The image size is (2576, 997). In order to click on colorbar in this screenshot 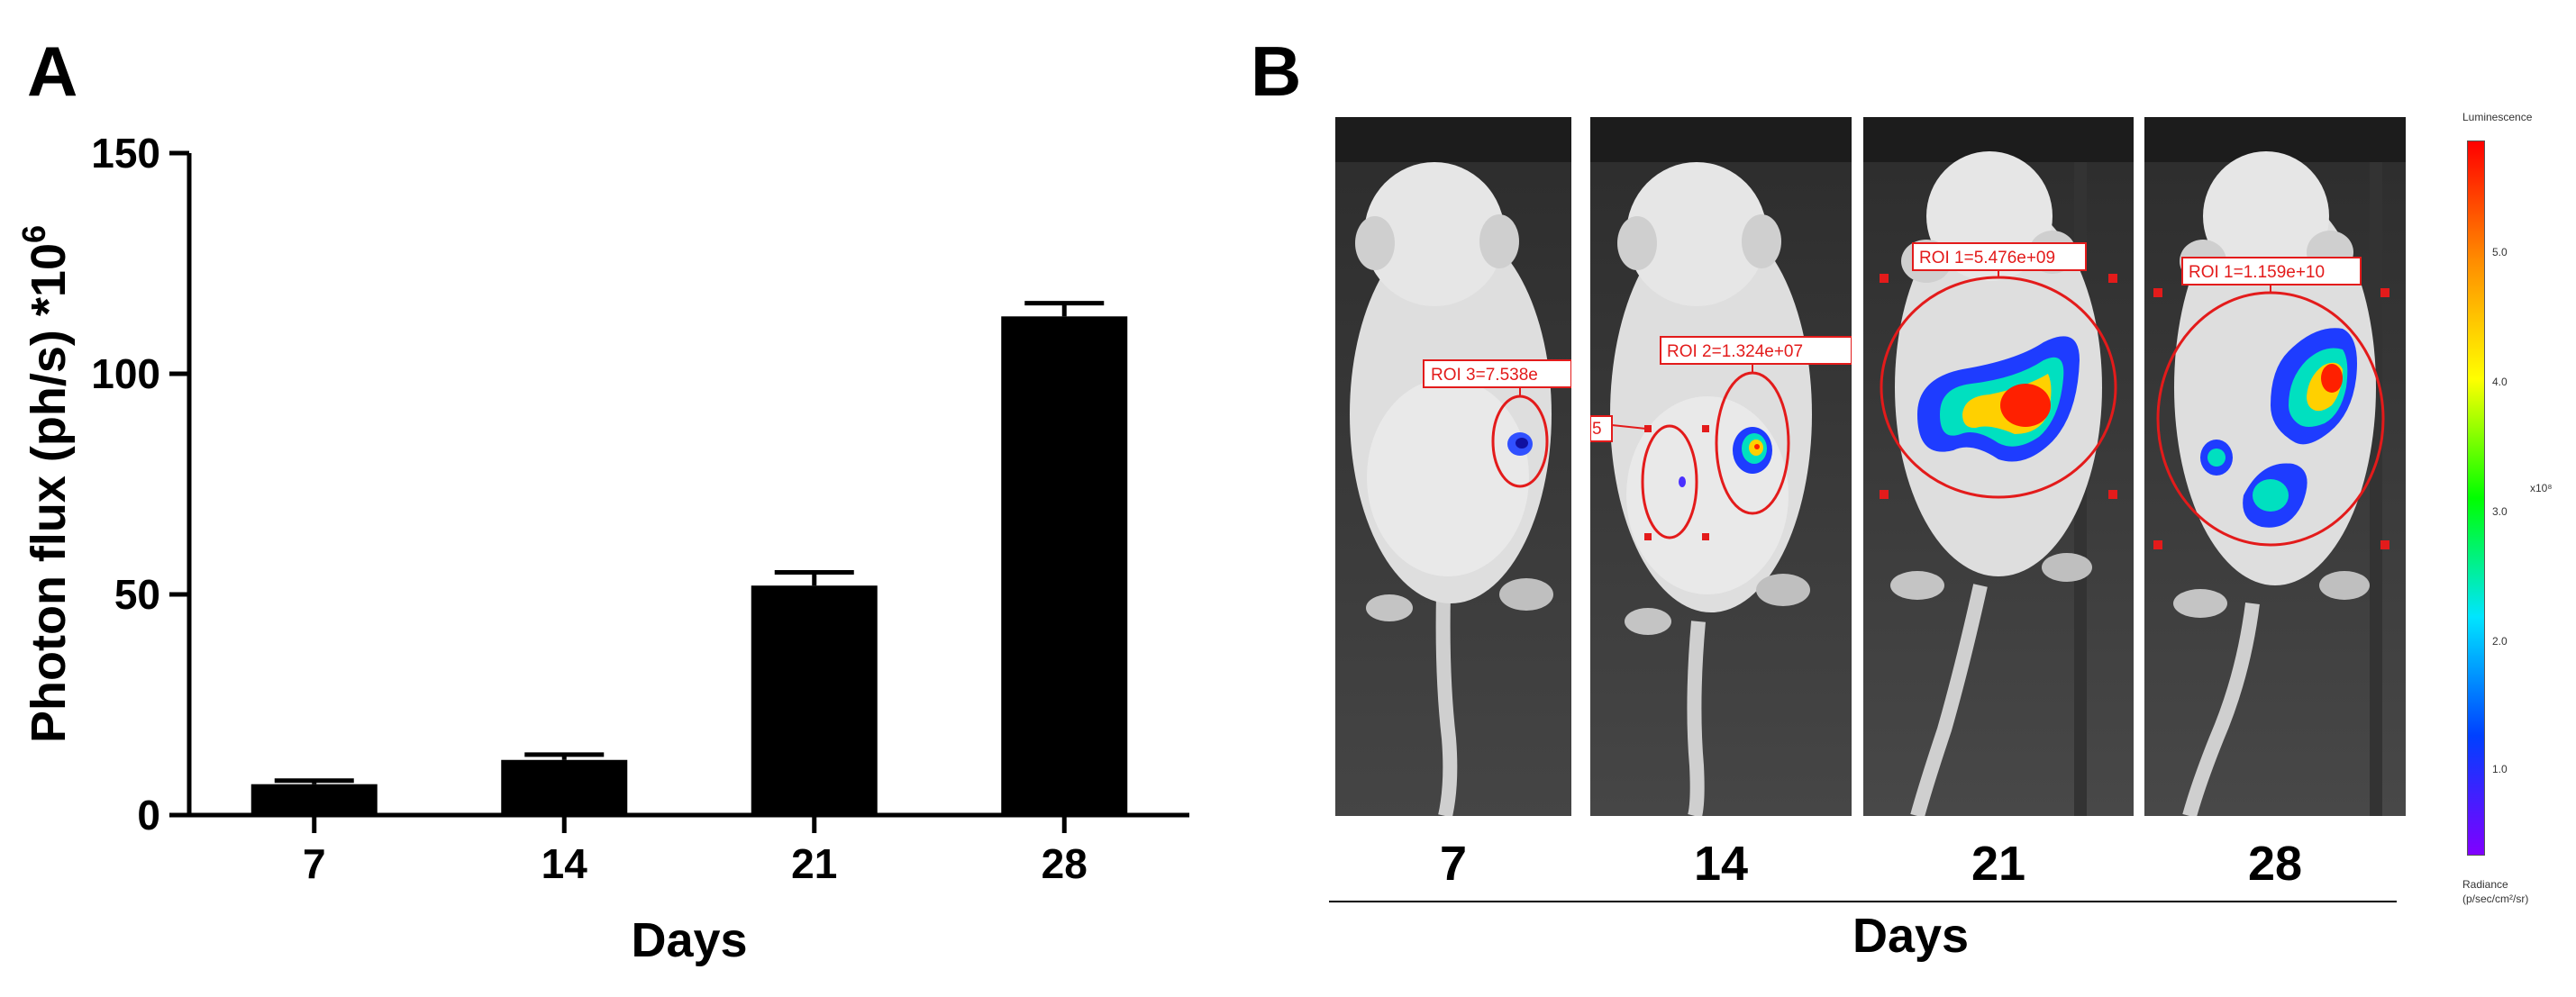, I will do `click(2476, 498)`.